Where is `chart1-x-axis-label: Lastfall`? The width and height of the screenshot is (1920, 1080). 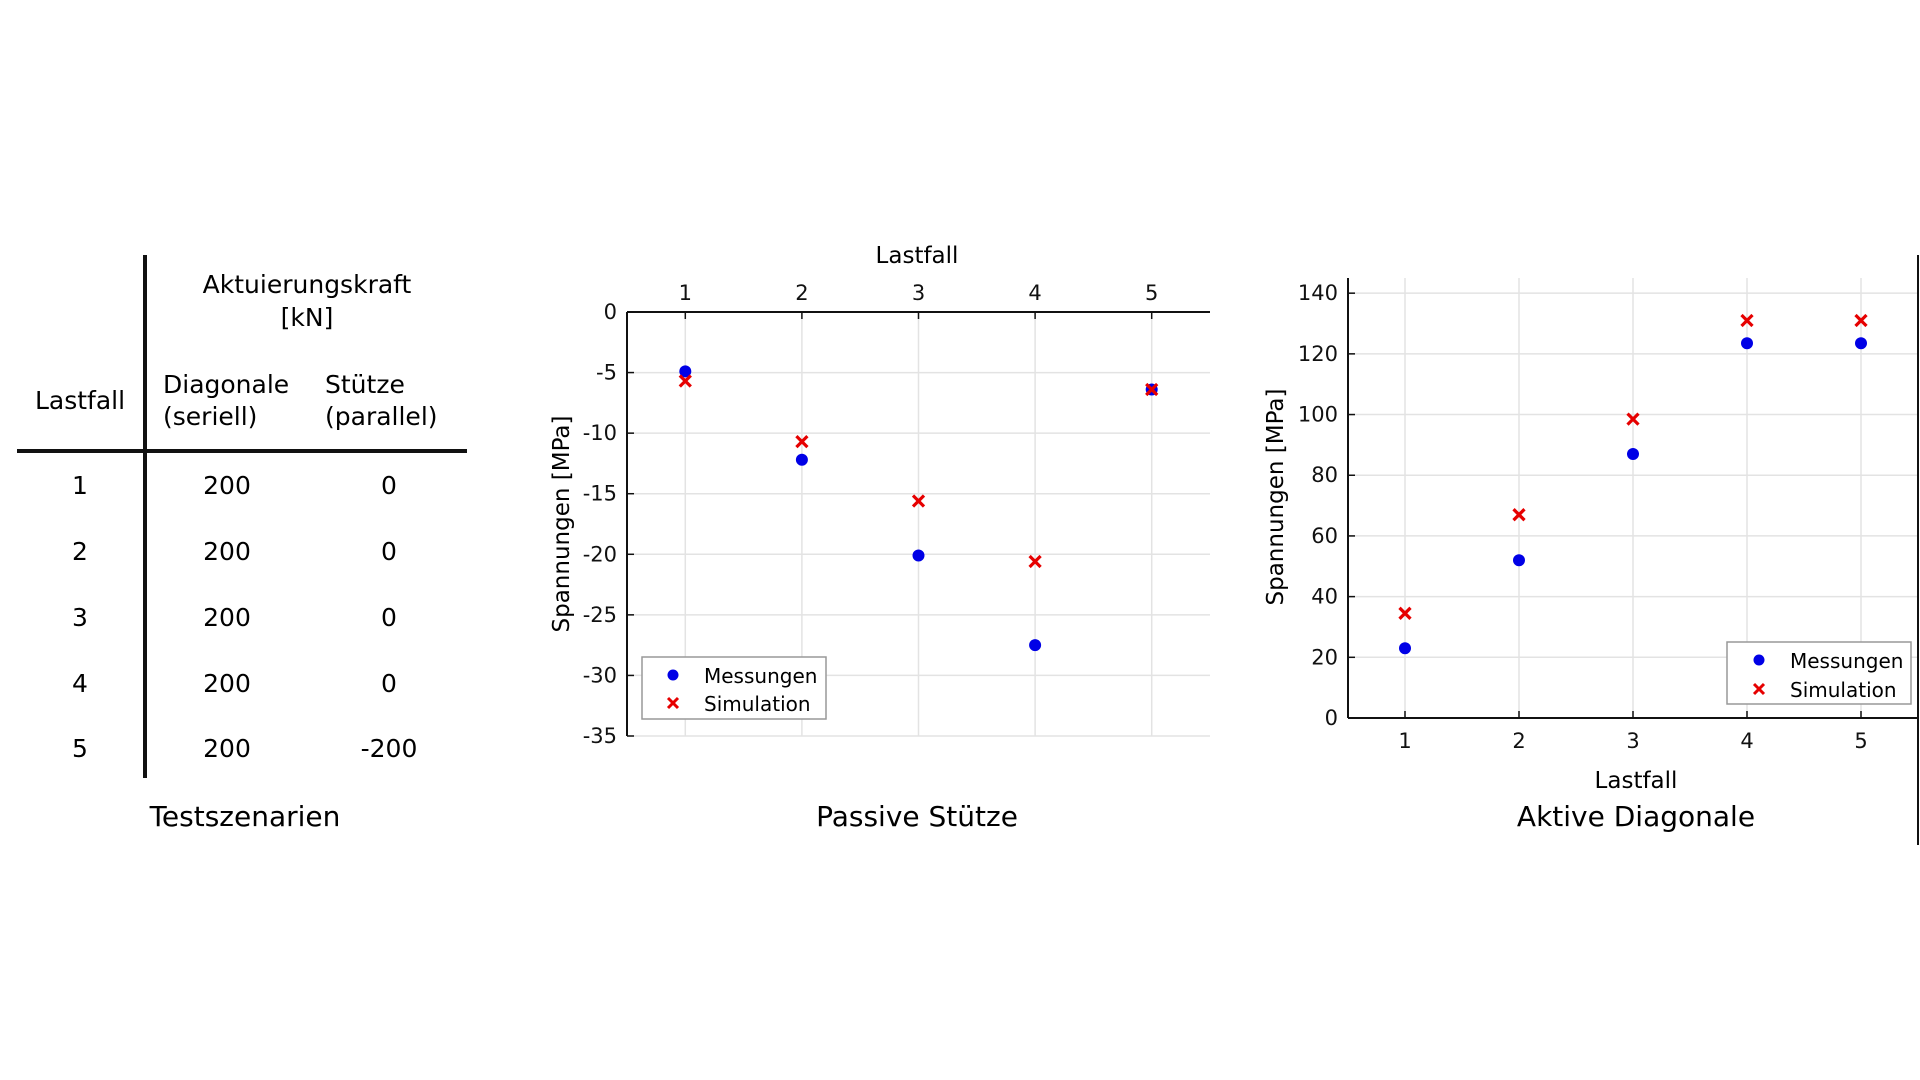
chart1-x-axis-label: Lastfall is located at coordinates (917, 256).